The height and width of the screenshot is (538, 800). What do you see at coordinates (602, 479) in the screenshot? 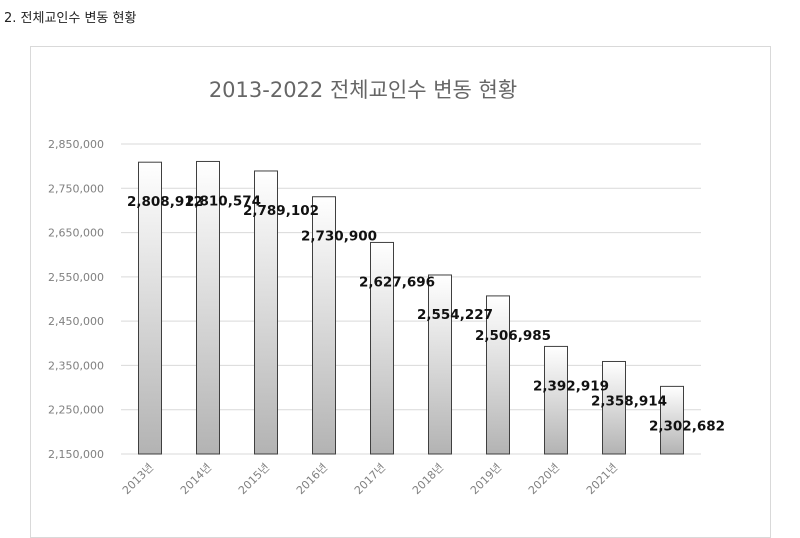
I see `x-tick-label: 2021년` at bounding box center [602, 479].